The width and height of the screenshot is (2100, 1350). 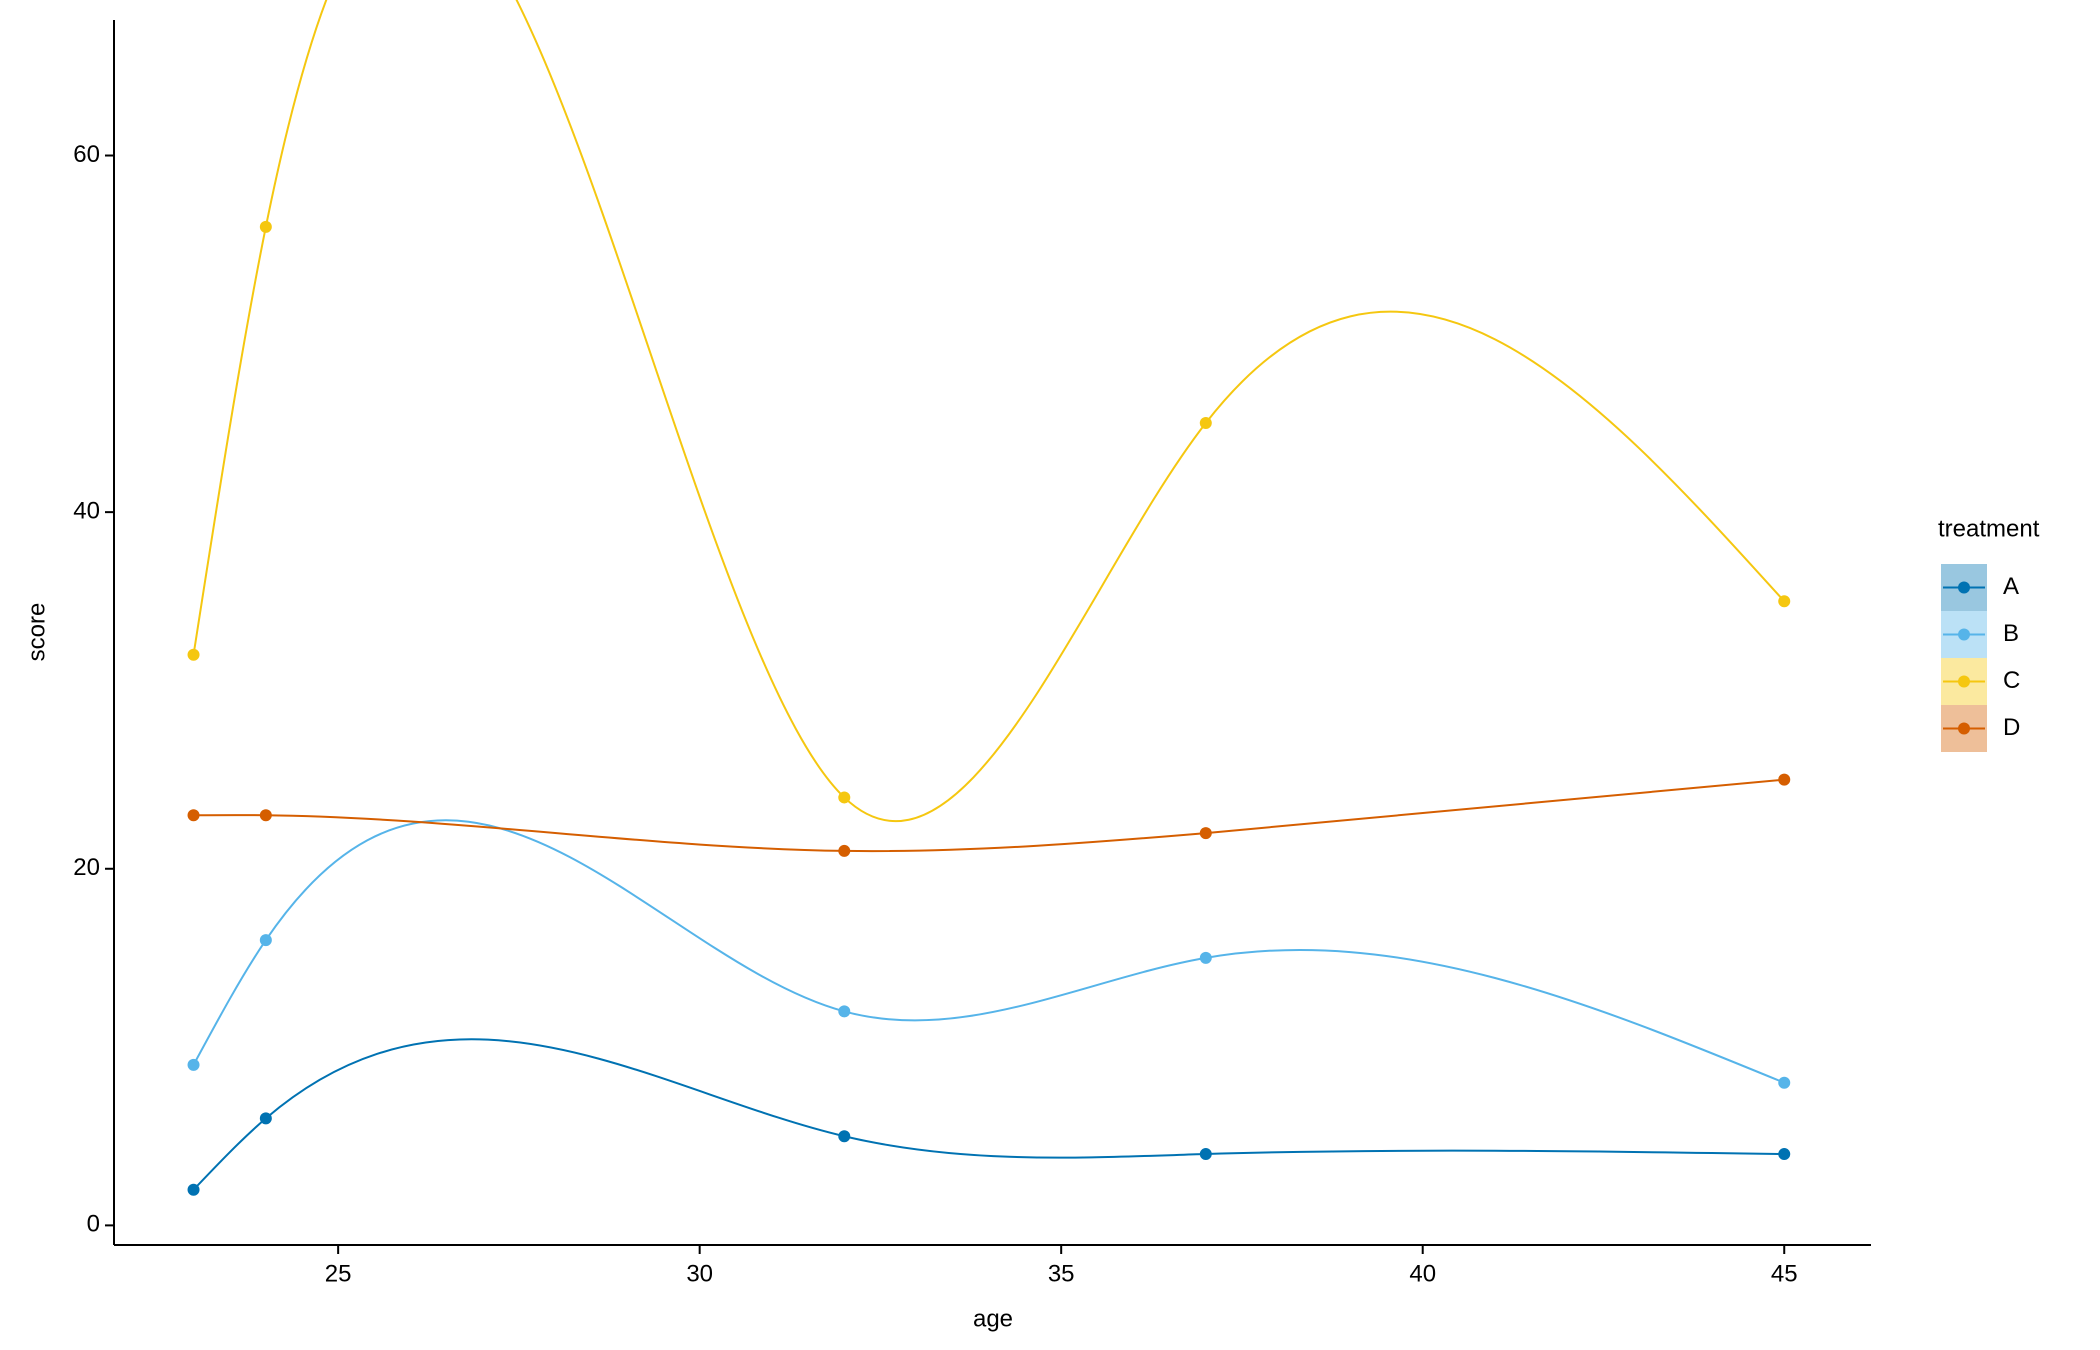 I want to click on y-axis-label: score, so click(x=36, y=632).